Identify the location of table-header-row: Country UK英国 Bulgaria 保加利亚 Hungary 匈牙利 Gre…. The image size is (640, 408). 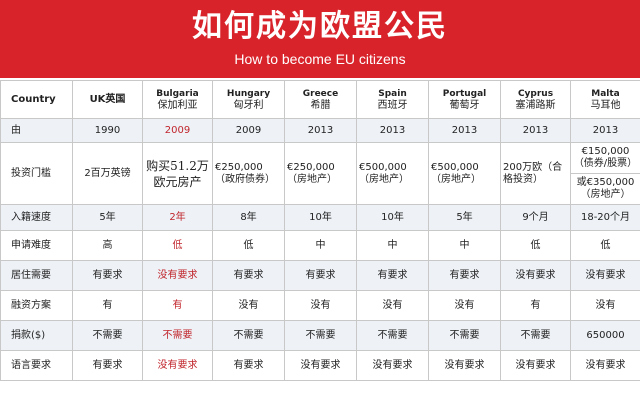
(320, 99).